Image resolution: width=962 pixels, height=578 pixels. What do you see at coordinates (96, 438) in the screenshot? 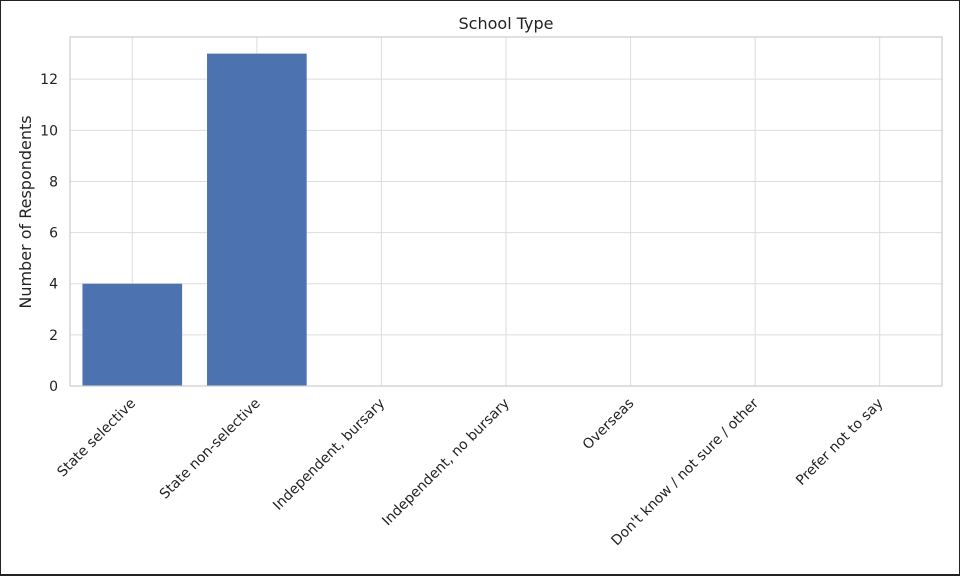
I see `x-tick-label: State selective` at bounding box center [96, 438].